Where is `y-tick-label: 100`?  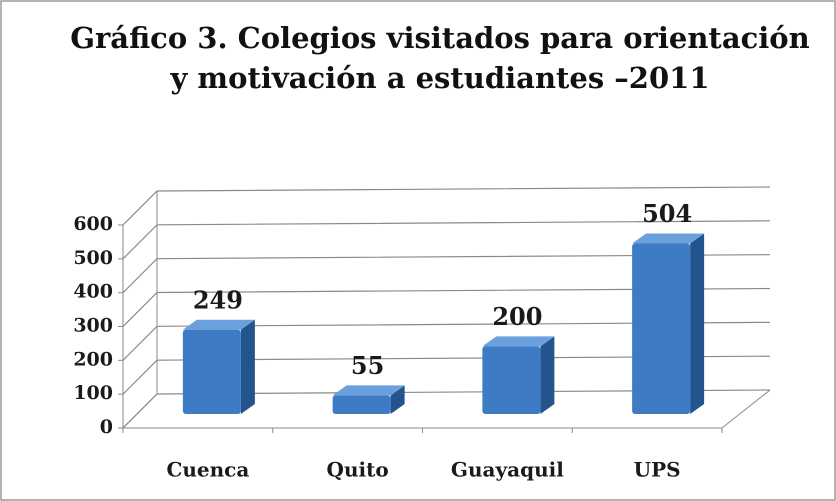
y-tick-label: 100 is located at coordinates (93, 393).